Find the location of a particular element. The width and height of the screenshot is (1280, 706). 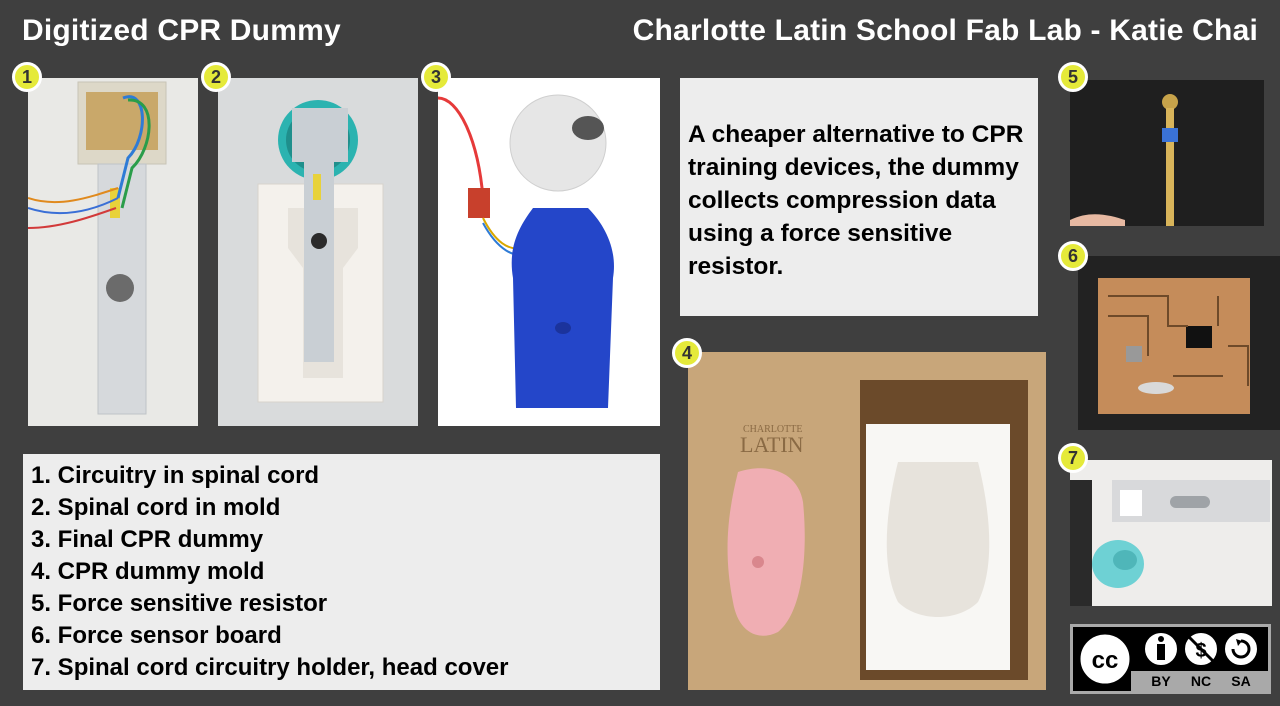

photo-circuitry-holder-head-cover is located at coordinates (1171, 533).